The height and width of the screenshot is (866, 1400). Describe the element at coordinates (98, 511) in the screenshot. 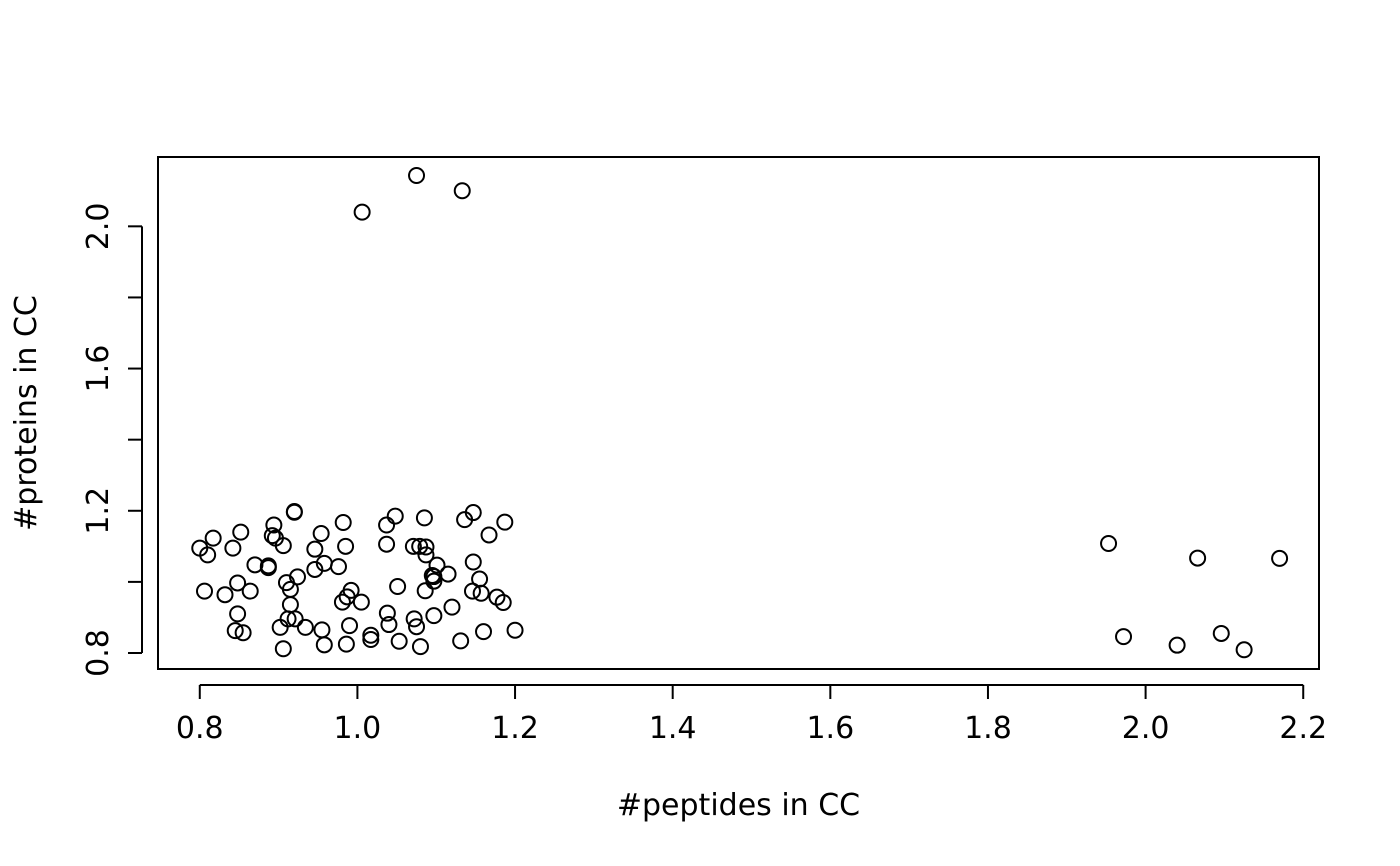

I see `y-tick-label: 1.2` at that location.